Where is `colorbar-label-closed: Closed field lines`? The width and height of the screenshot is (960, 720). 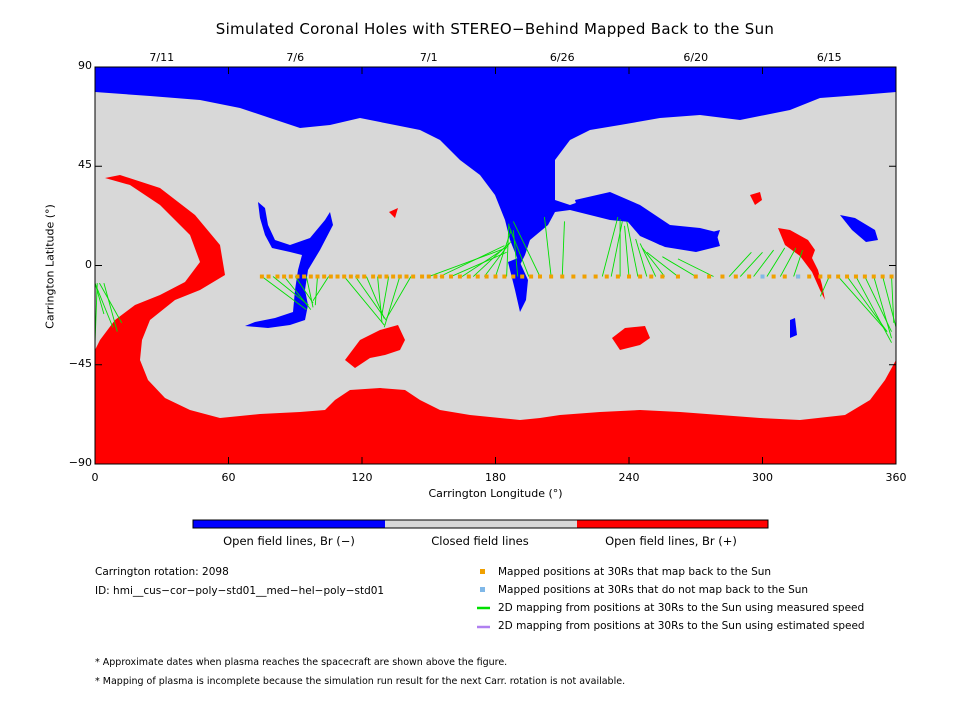
colorbar-label-closed: Closed field lines is located at coordinates (480, 541).